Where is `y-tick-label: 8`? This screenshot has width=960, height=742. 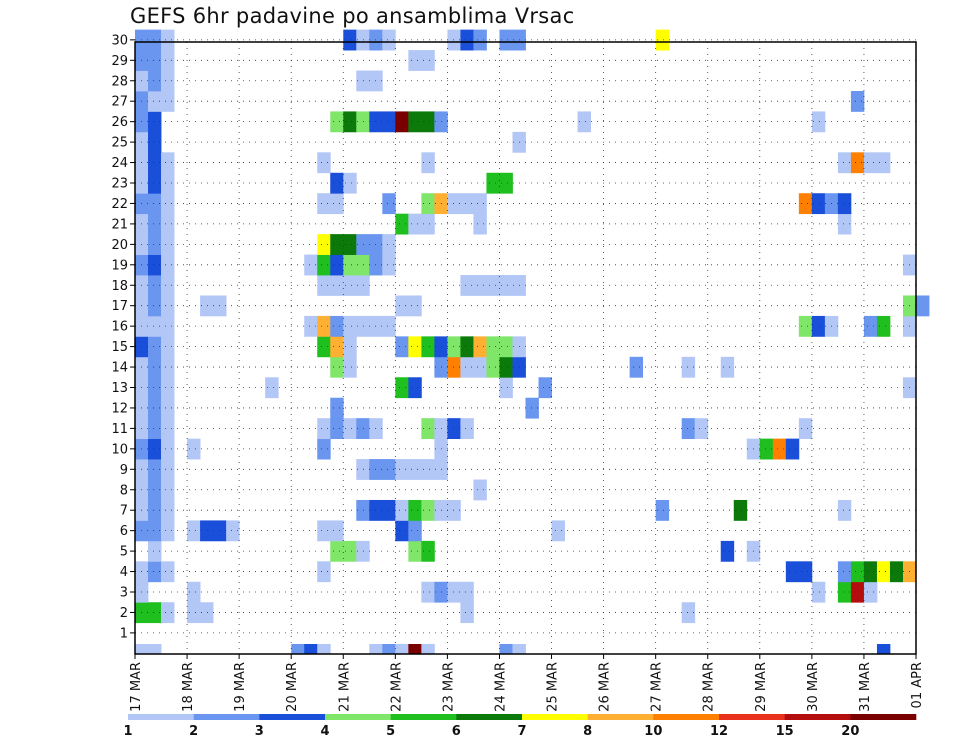
y-tick-label: 8 is located at coordinates (124, 490).